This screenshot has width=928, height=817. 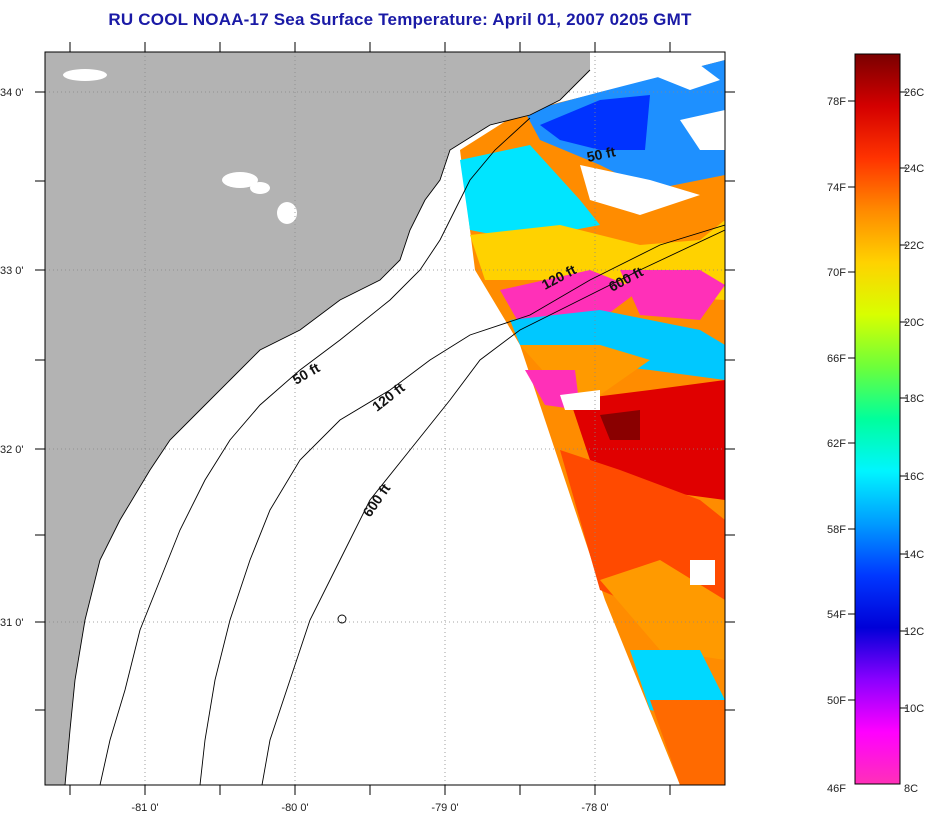 What do you see at coordinates (594, 808) in the screenshot?
I see `lon-label-78: -78 0'` at bounding box center [594, 808].